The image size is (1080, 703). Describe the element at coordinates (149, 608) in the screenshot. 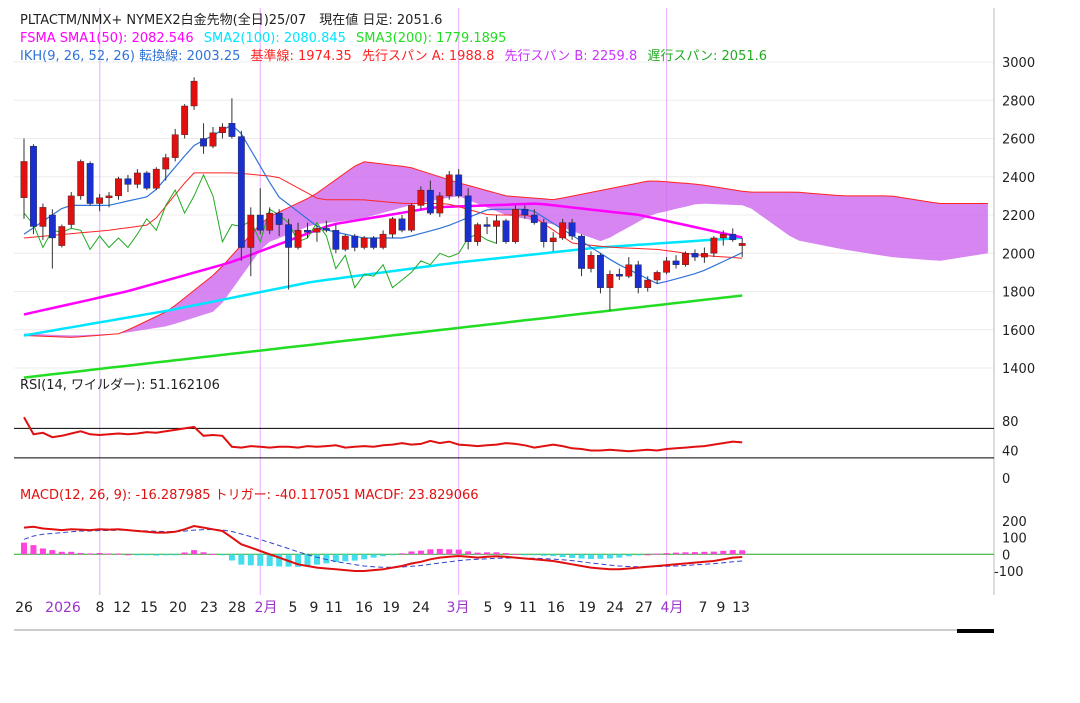

I see `x-tick-label: 15` at that location.